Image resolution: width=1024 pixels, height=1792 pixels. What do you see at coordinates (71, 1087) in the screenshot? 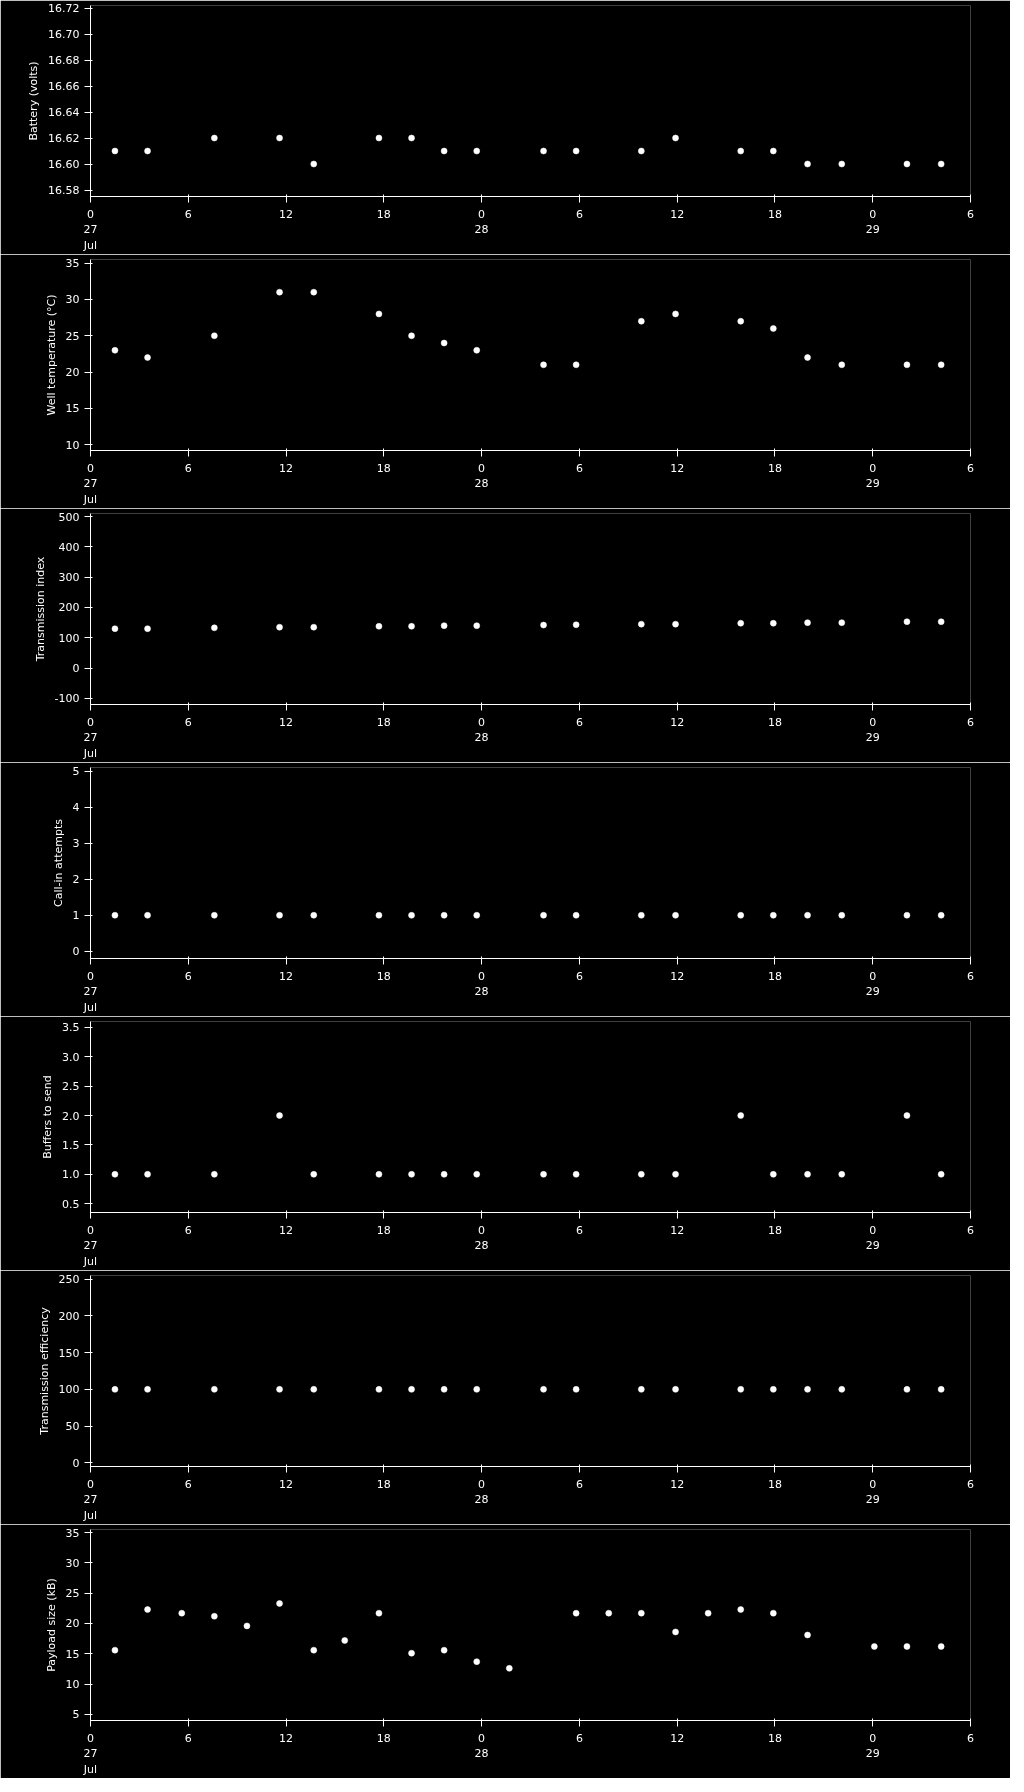
I see `y-tick-label: 2.5` at bounding box center [71, 1087].